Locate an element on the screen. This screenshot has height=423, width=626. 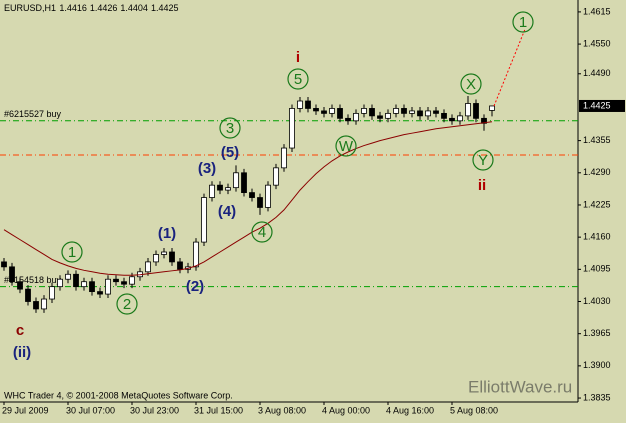
wave-label: X is located at coordinates (471, 84).